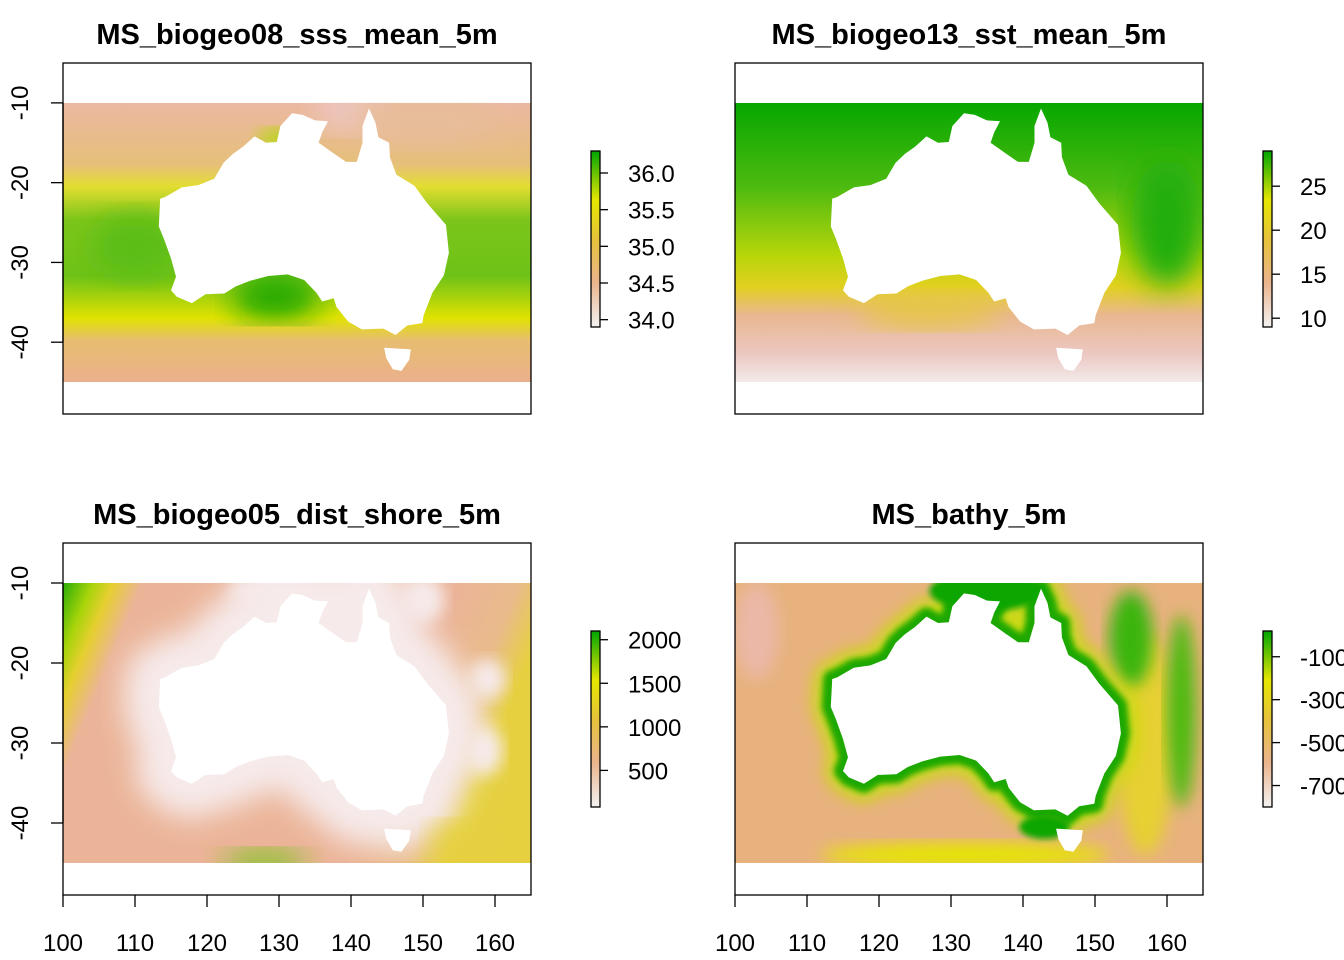  What do you see at coordinates (1322, 744) in the screenshot?
I see `legend-label: -5000` at bounding box center [1322, 744].